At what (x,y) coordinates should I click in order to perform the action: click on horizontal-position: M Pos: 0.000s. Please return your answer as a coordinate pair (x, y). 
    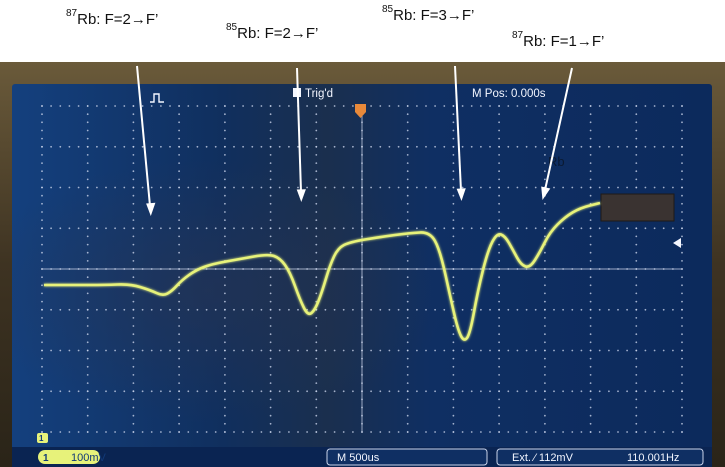
    Looking at the image, I should click on (509, 94).